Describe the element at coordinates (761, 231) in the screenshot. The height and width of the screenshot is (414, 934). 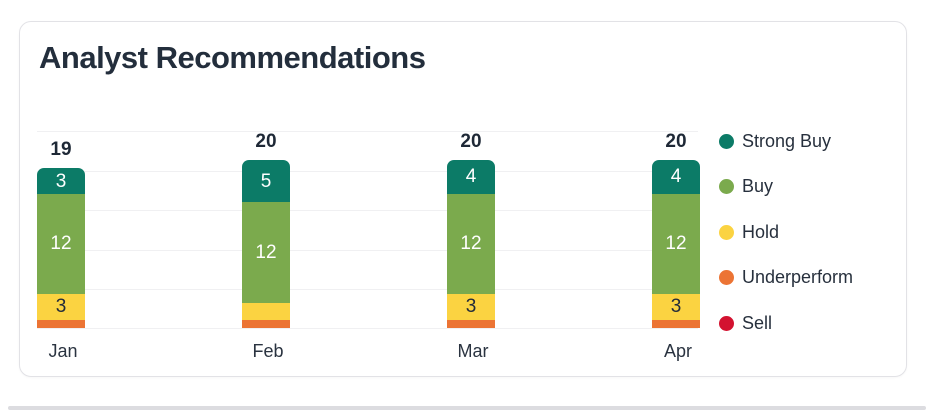
I see `legend-label: Hold` at that location.